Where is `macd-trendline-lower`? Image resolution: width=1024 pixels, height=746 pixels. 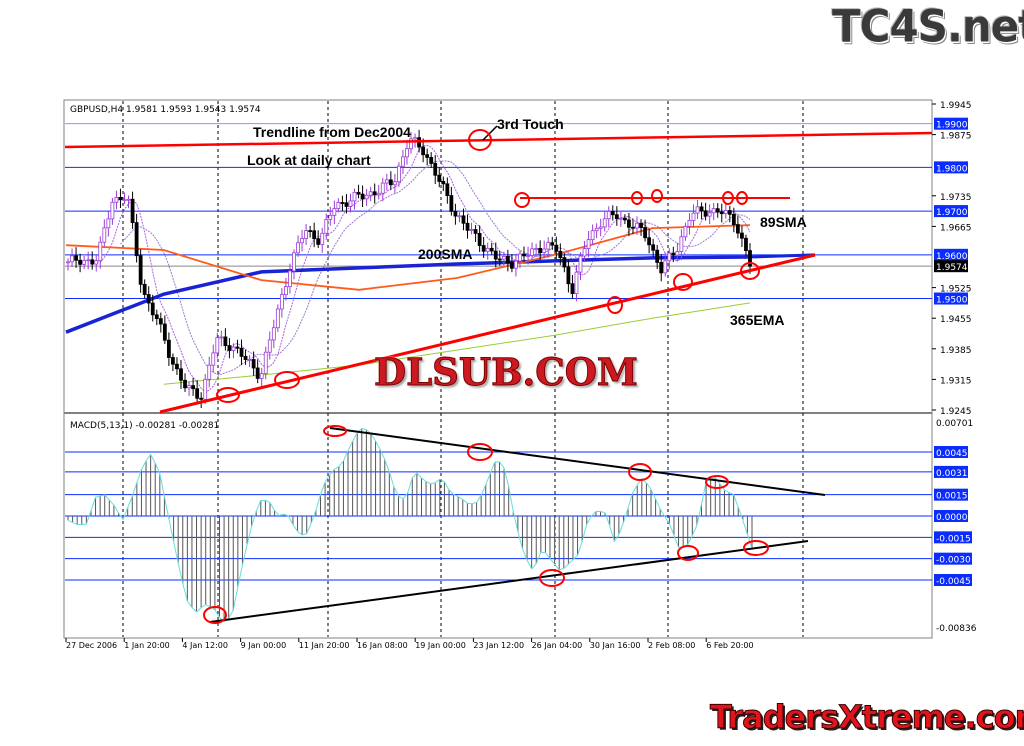 macd-trendline-lower is located at coordinates (509, 581).